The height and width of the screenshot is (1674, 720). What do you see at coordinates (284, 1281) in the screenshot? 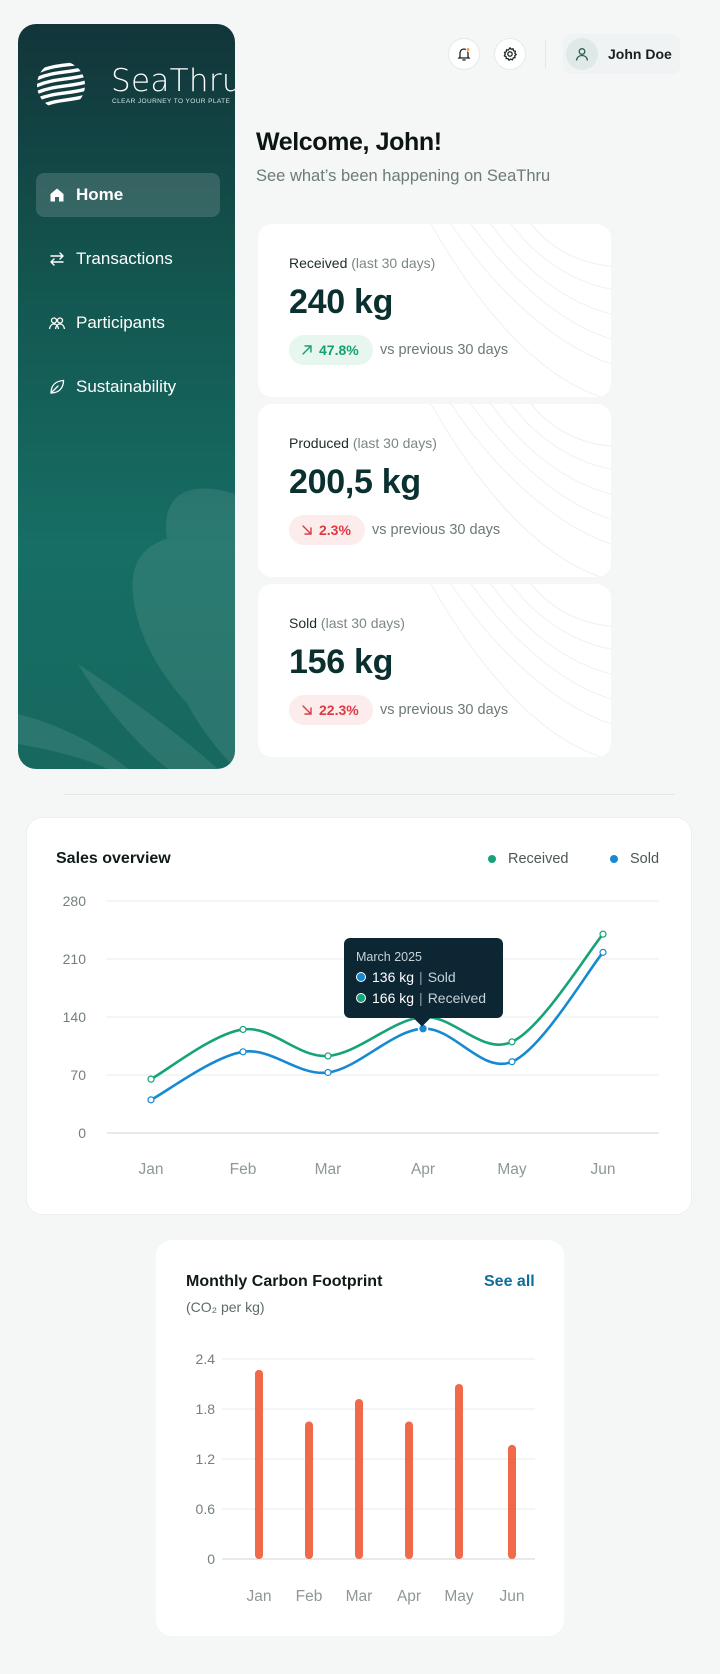
I see `carbon-title: Monthly Carbon Footprint` at bounding box center [284, 1281].